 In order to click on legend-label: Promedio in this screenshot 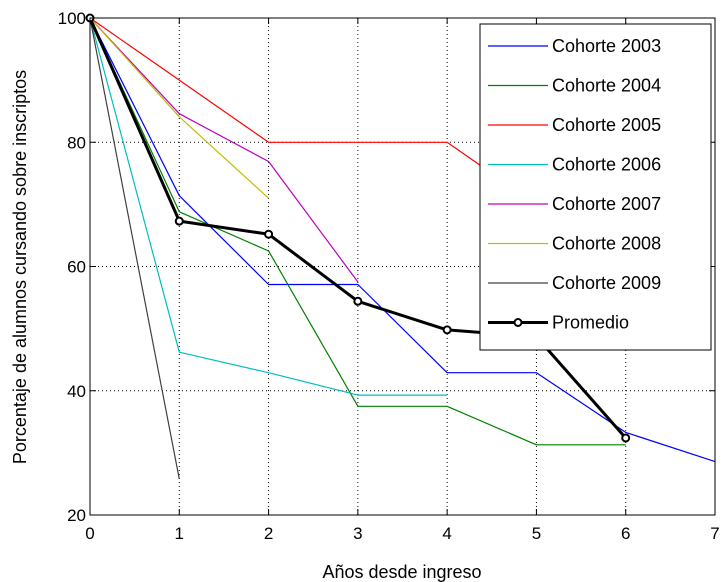, I will do `click(590, 323)`.